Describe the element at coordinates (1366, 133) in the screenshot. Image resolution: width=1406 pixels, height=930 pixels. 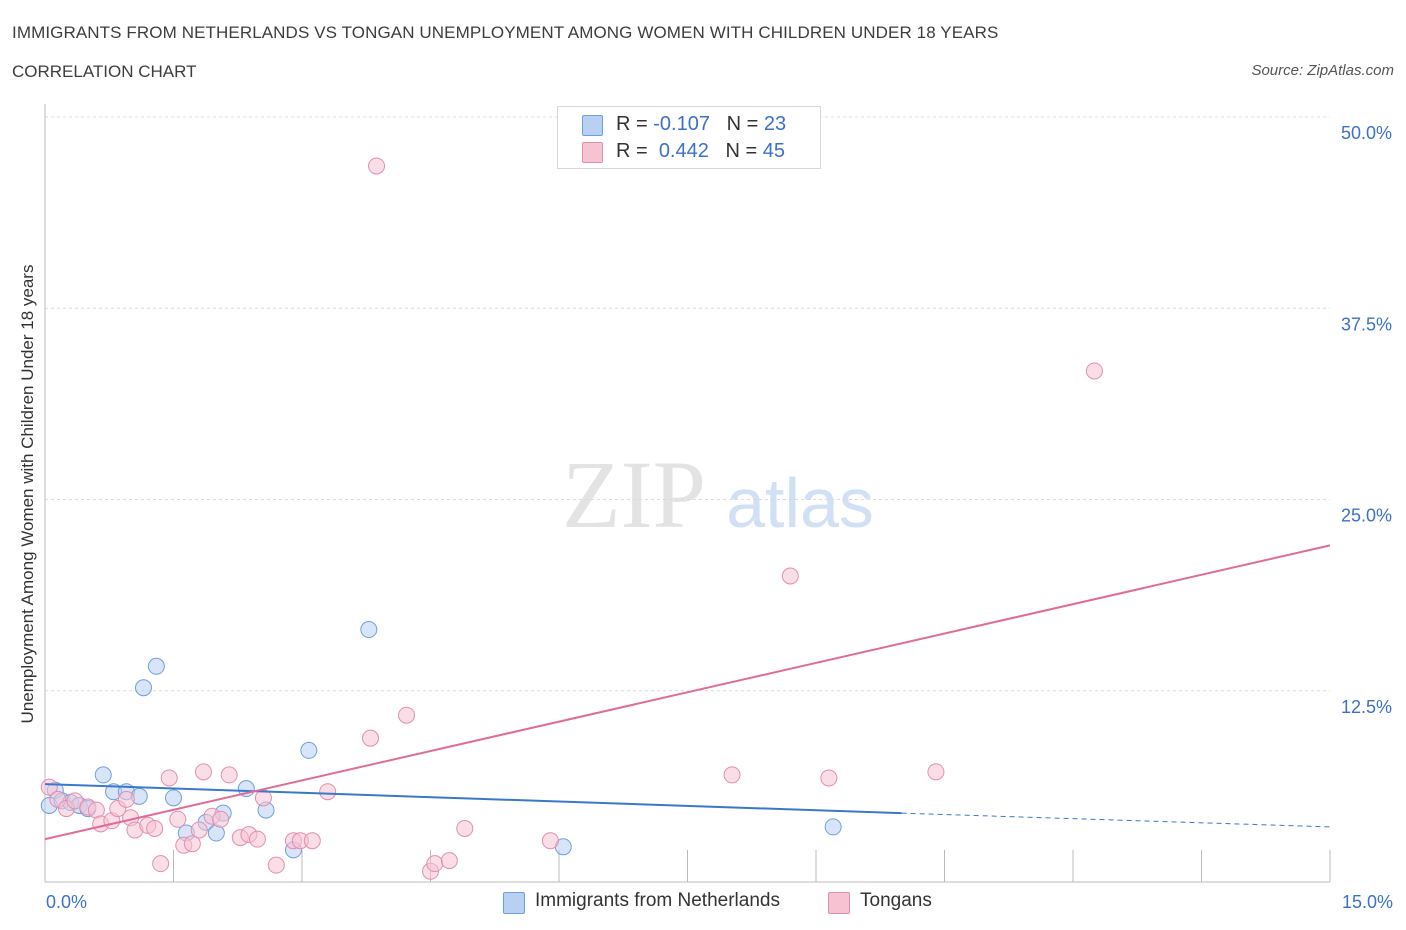
I see `y-tick-label: 50.0%` at that location.